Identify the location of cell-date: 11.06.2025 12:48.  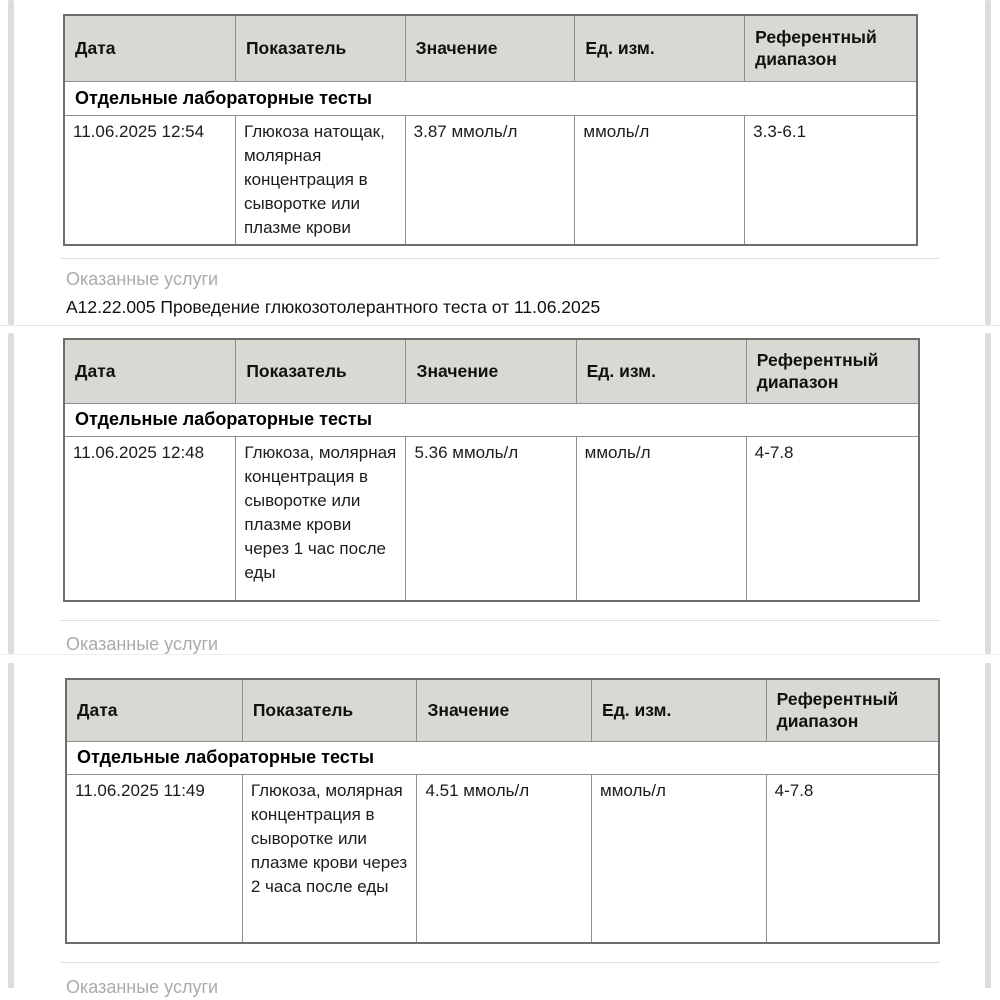
(150, 518).